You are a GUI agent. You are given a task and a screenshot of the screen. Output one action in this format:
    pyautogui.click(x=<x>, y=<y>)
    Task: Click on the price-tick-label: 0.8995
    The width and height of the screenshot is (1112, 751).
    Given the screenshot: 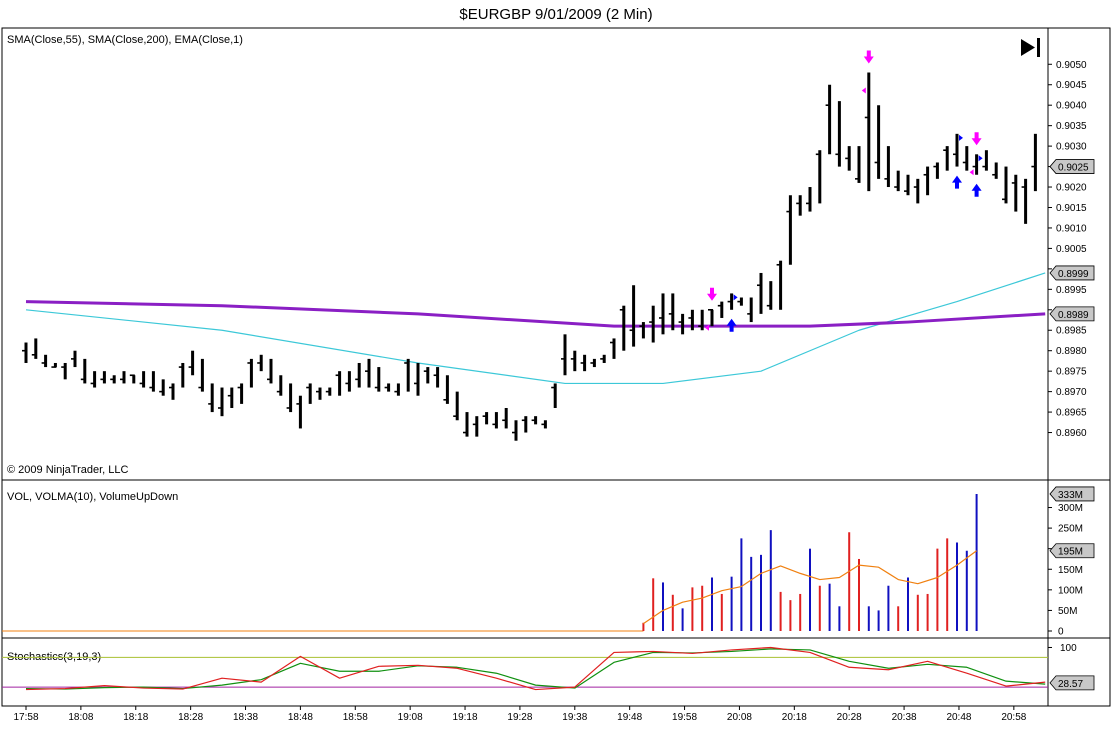 What is the action you would take?
    pyautogui.click(x=1071, y=290)
    